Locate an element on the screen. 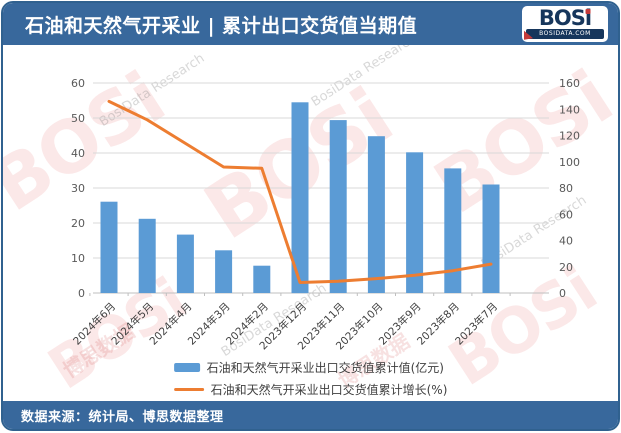 Image resolution: width=621 pixels, height=433 pixels. right-axis-tick-label: 40 is located at coordinates (566, 241).